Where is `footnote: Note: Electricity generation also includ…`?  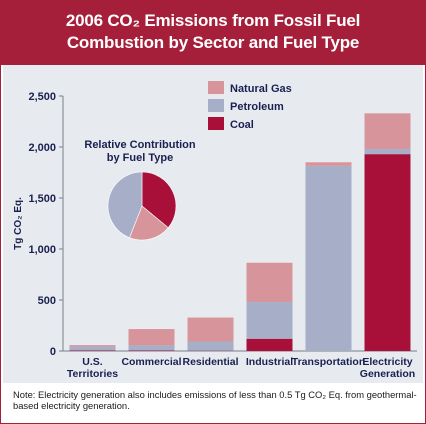 footnote: Note: Electricity generation also includ… is located at coordinates (215, 400).